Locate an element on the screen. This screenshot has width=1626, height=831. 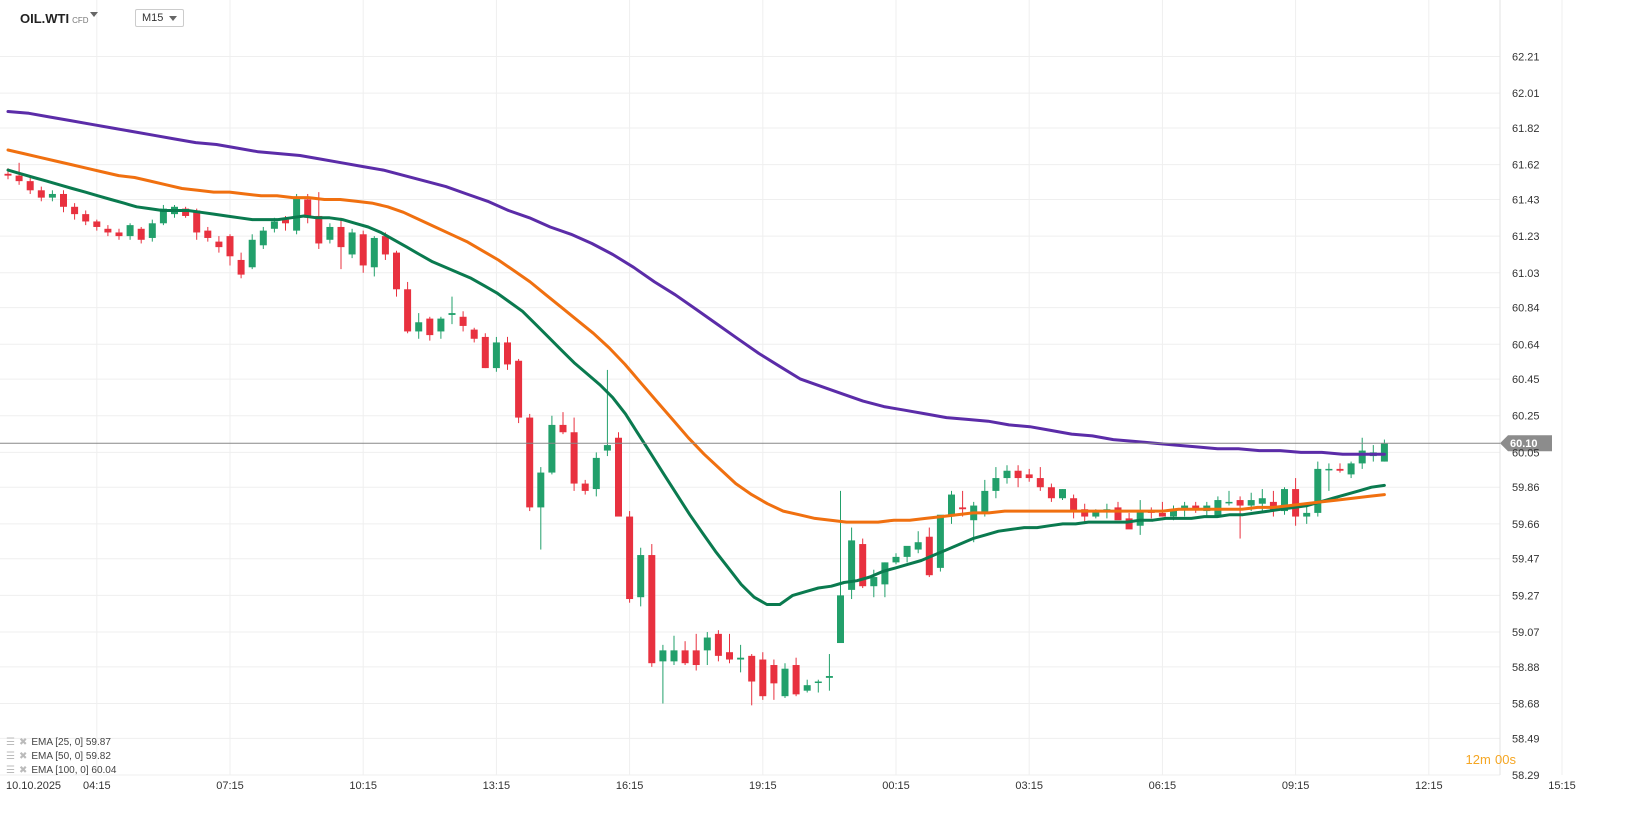
legend-ema-25: ☰ ✖ EMA [25, 0] 59.87 is located at coordinates (58, 742).